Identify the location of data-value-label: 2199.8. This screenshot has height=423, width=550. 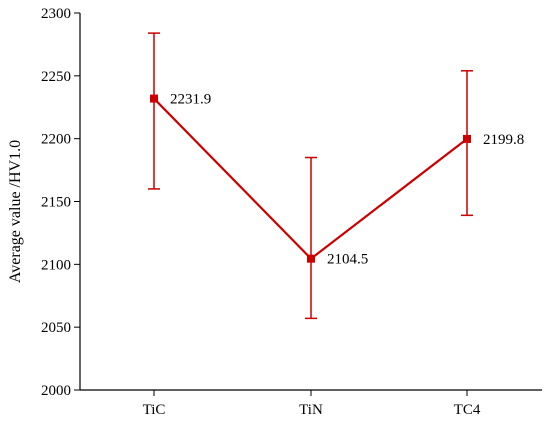
(503, 140).